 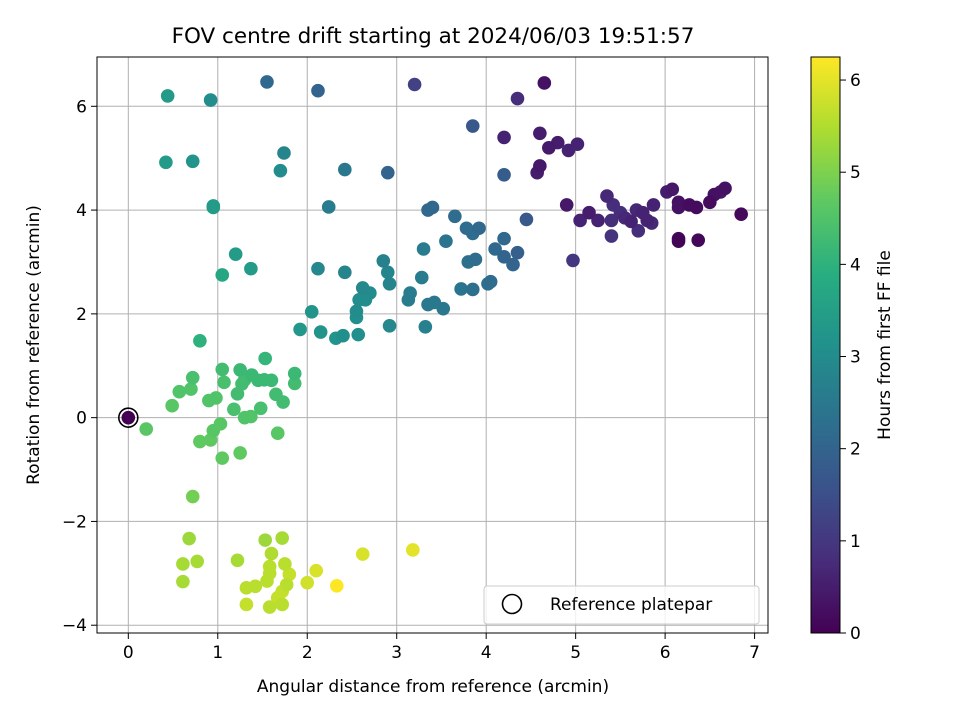 What do you see at coordinates (665, 653) in the screenshot?
I see `x-tick-label: 6` at bounding box center [665, 653].